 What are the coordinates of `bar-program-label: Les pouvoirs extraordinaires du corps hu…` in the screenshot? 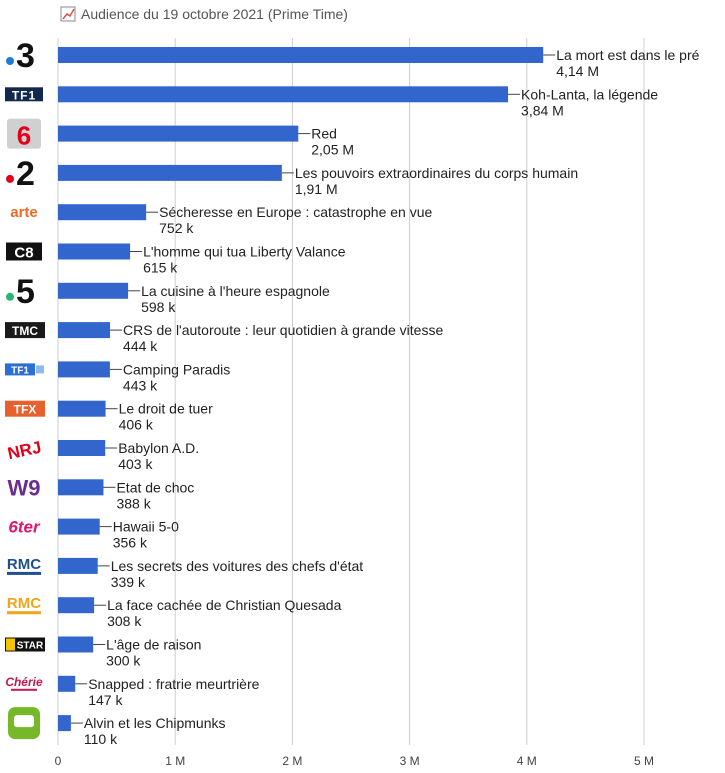 It's located at (436, 173).